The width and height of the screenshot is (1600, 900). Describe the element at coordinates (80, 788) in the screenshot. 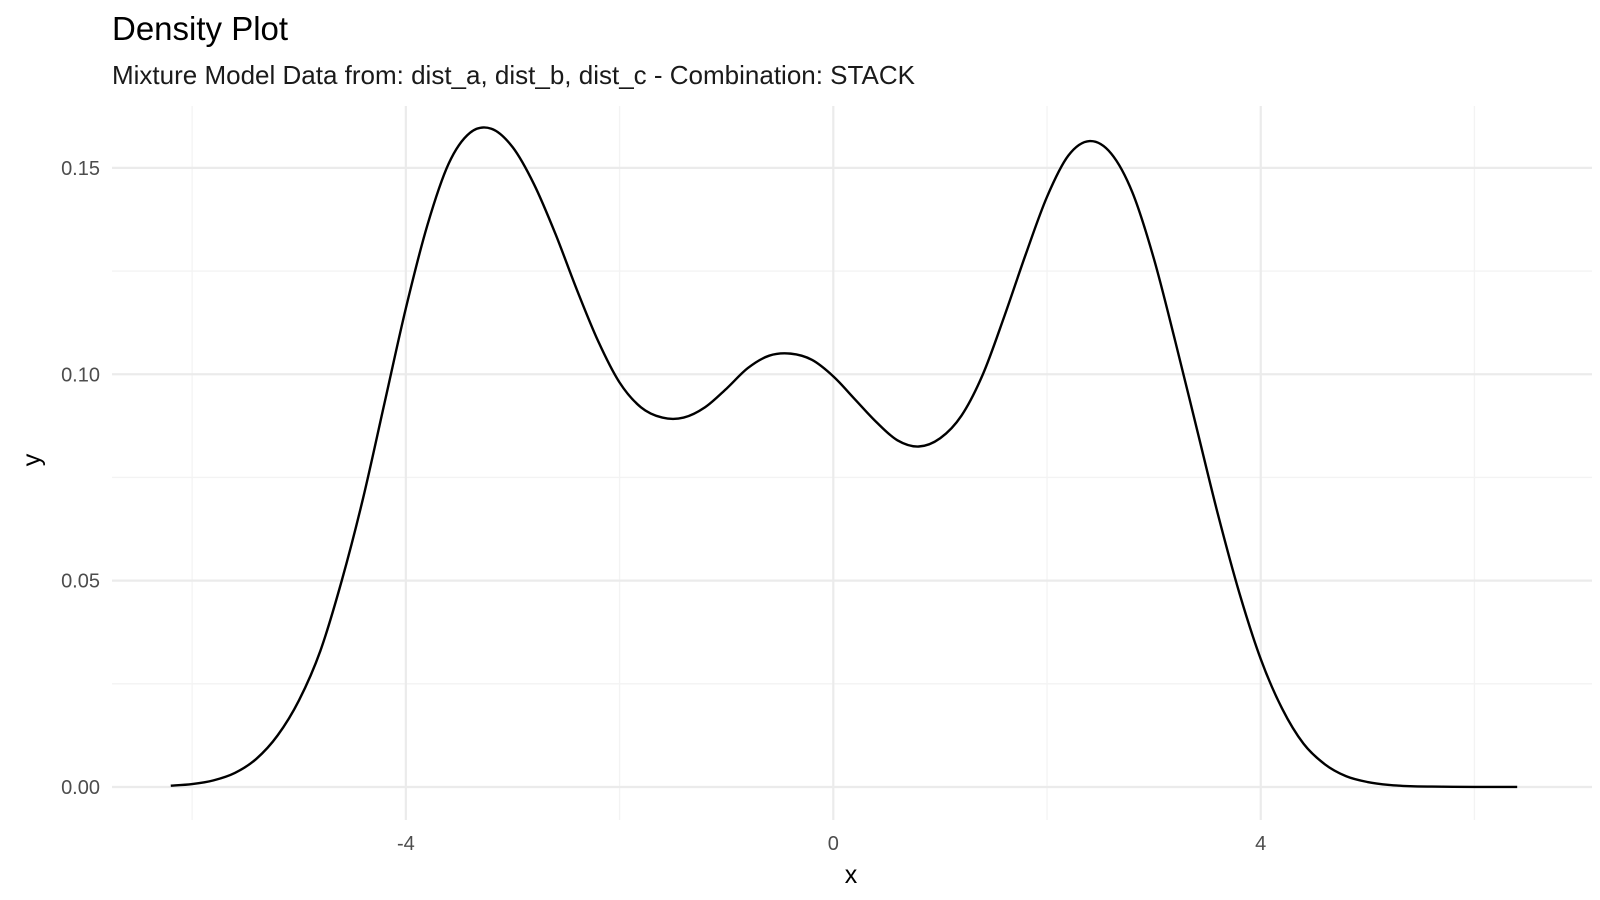

I see `y-tick-label: 0.00` at that location.